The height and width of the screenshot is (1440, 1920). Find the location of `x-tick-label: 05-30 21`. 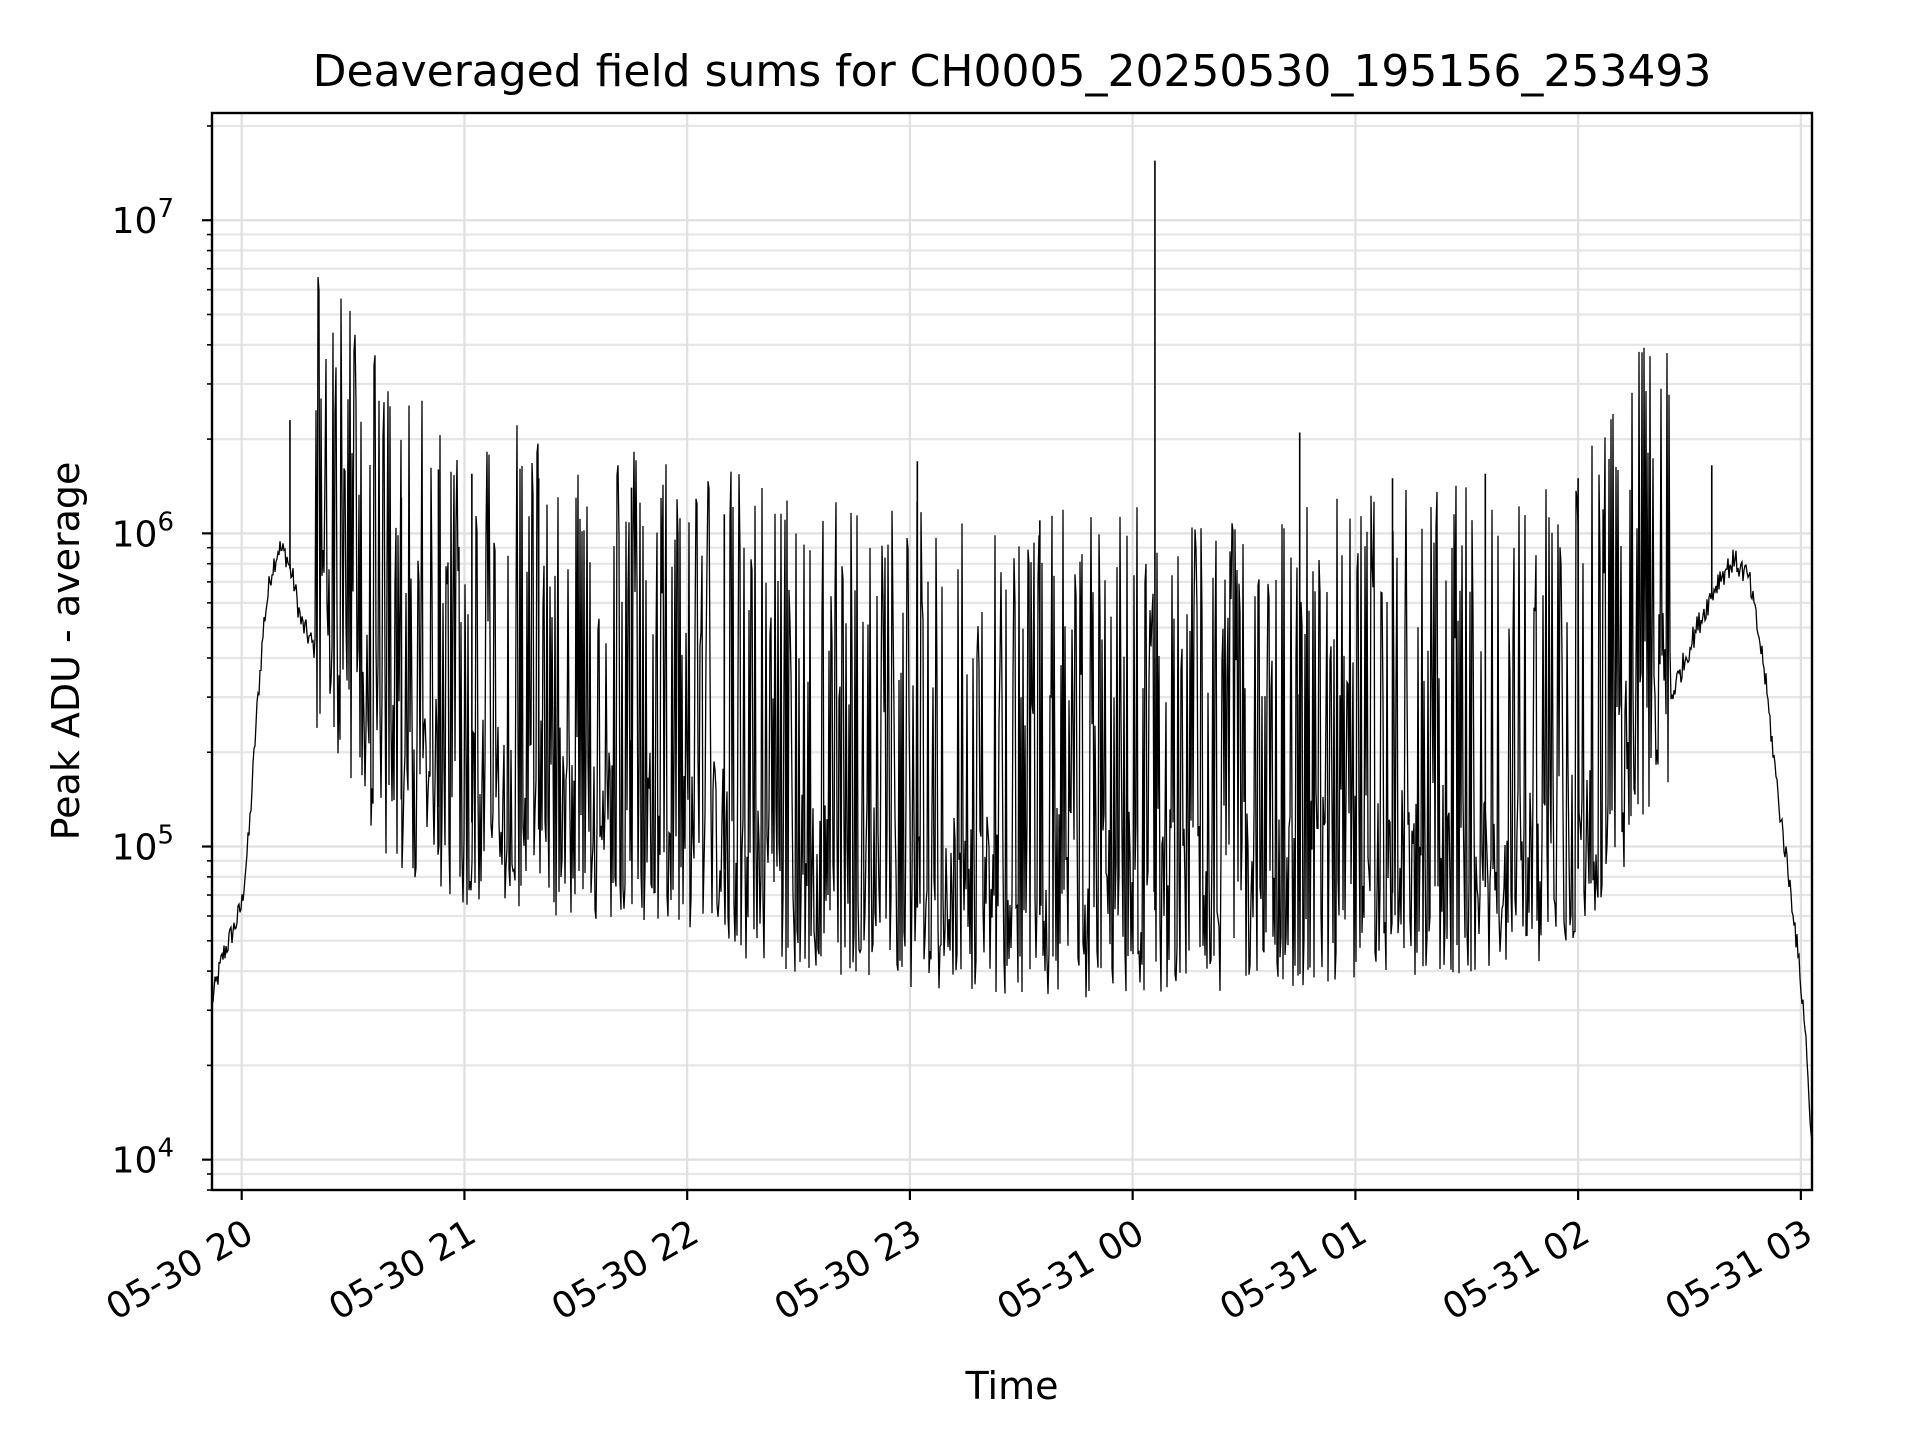

x-tick-label: 05-30 21 is located at coordinates (402, 1270).